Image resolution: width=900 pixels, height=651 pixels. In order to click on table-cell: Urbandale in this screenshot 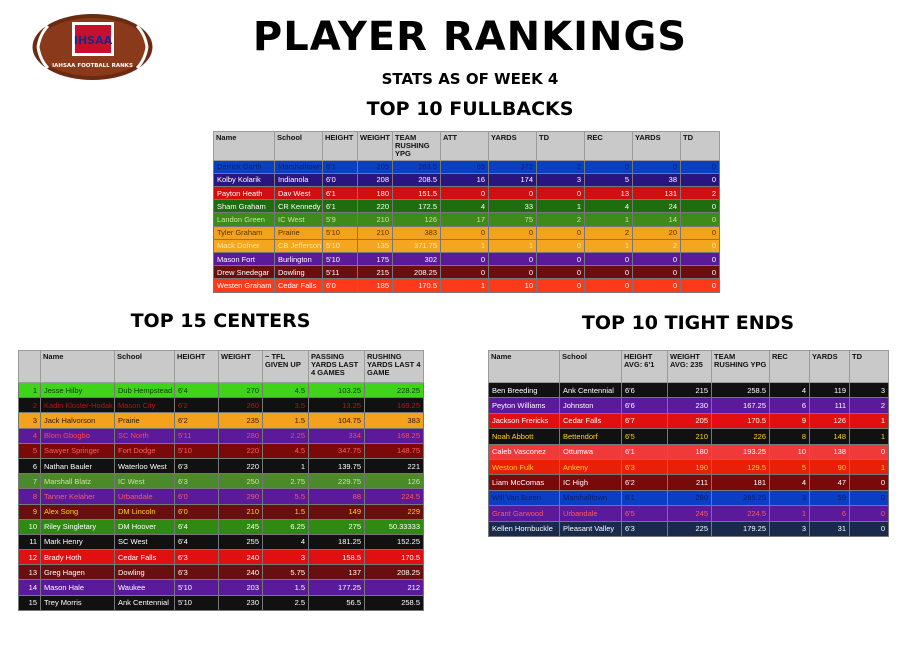, I will do `click(144, 496)`.